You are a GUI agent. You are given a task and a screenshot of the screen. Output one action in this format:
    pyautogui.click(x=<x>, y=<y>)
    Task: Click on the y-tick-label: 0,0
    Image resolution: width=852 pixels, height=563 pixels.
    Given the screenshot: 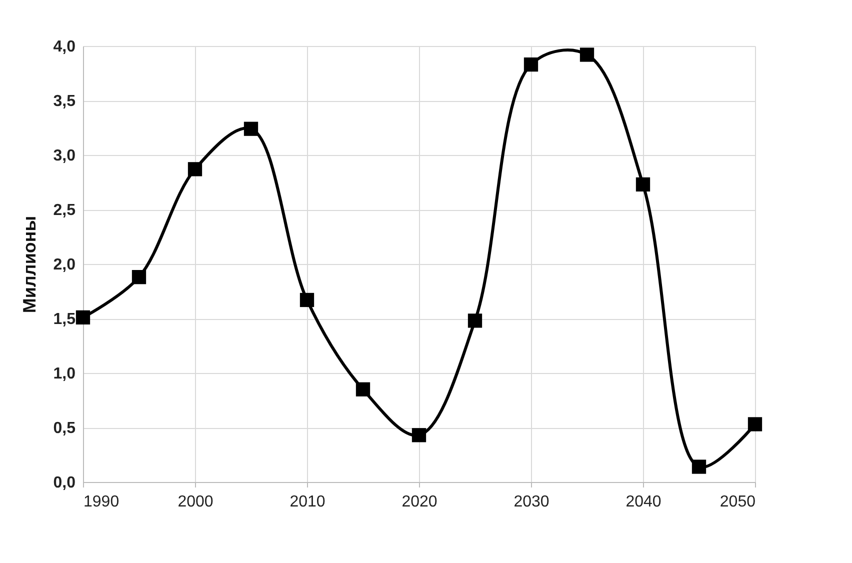 What is the action you would take?
    pyautogui.click(x=64, y=483)
    